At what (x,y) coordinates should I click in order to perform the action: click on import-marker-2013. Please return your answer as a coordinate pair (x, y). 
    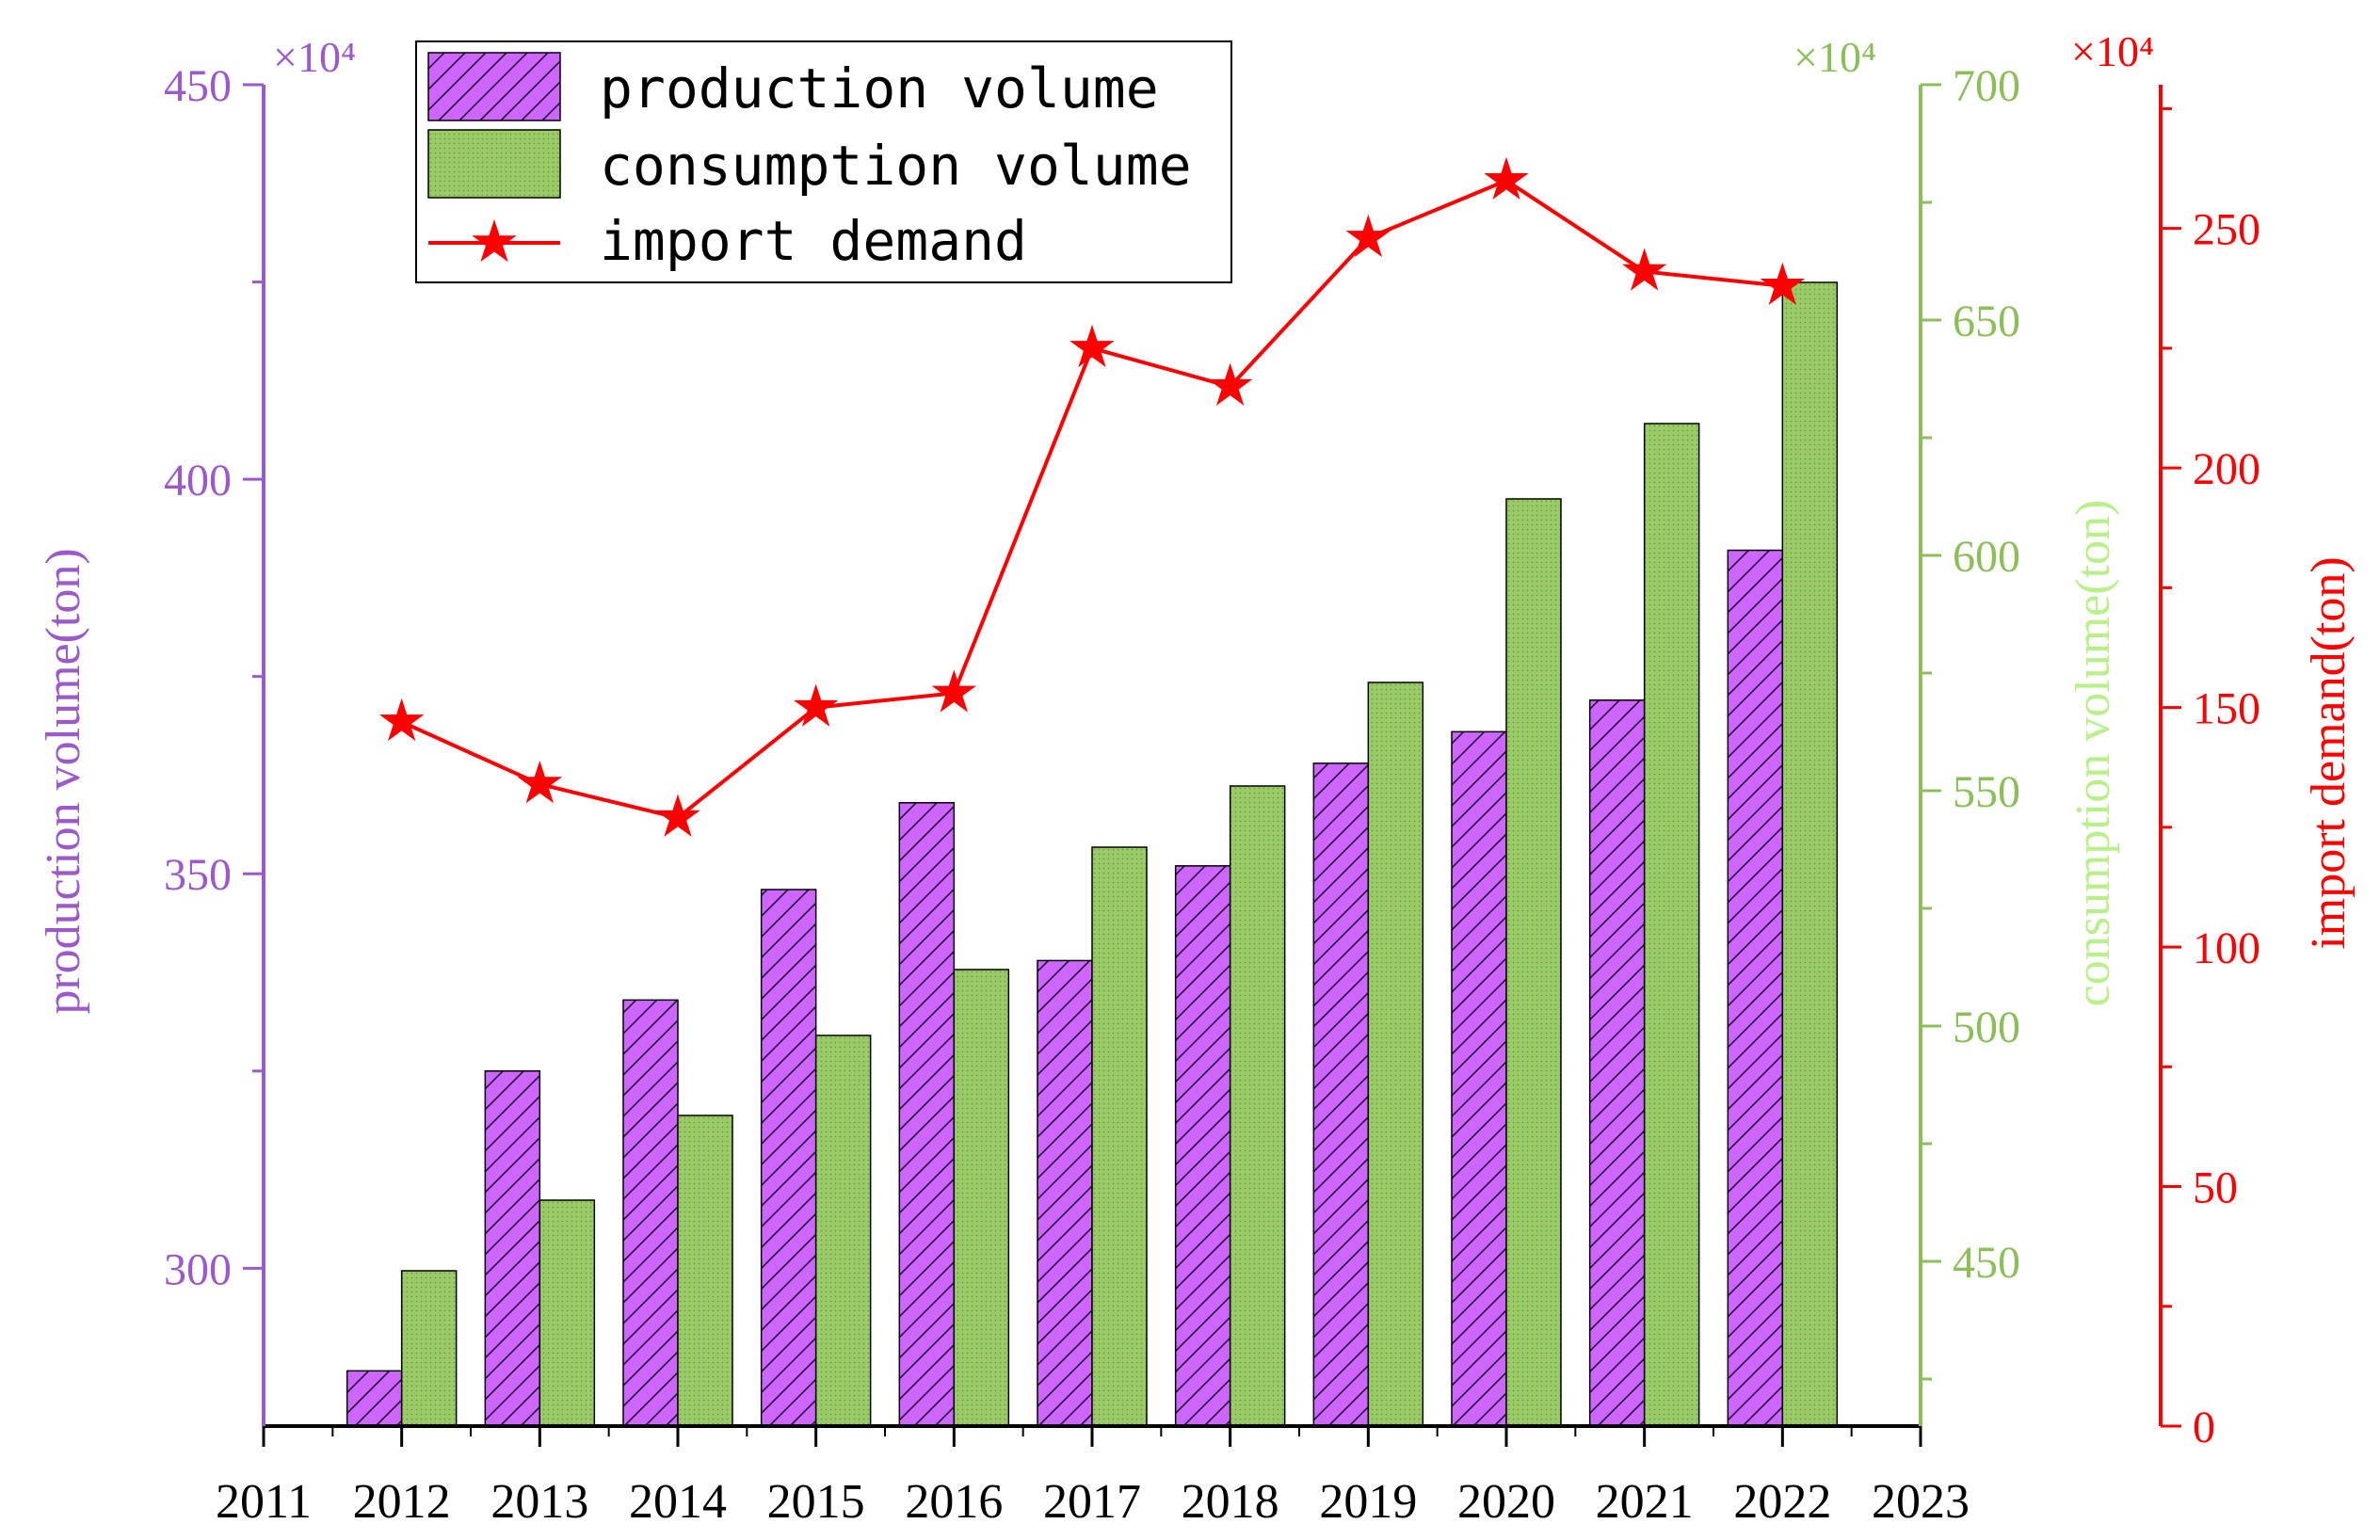
    Looking at the image, I should click on (540, 782).